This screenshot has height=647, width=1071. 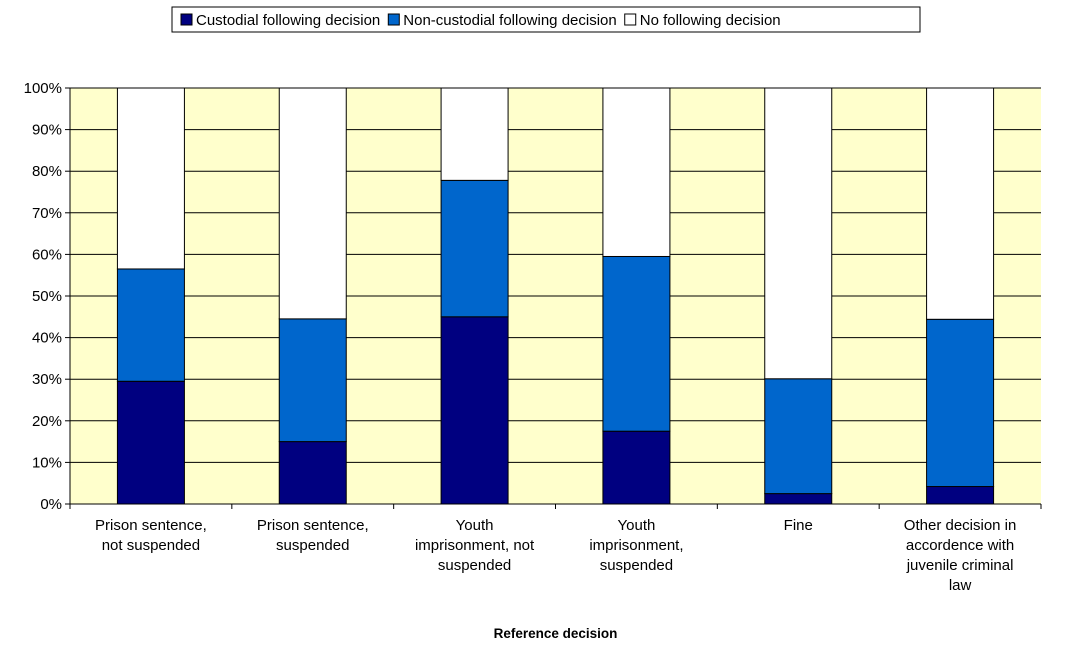 I want to click on legend-box, so click(x=546, y=19).